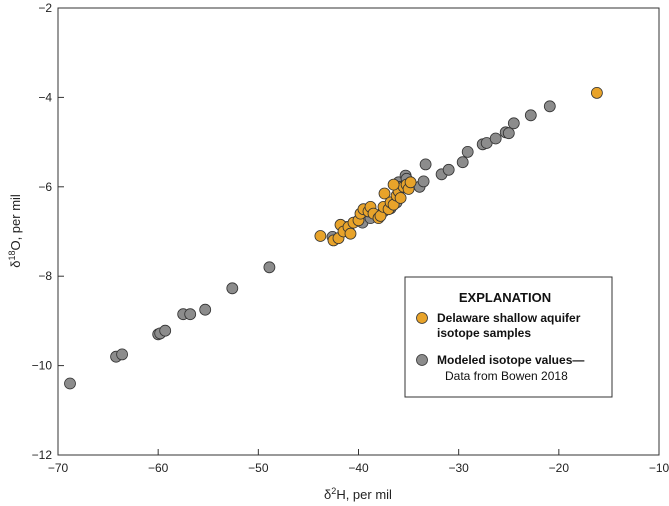 This screenshot has height=506, width=669. Describe the element at coordinates (45, 276) in the screenshot. I see `y-tick-label: −8` at that location.